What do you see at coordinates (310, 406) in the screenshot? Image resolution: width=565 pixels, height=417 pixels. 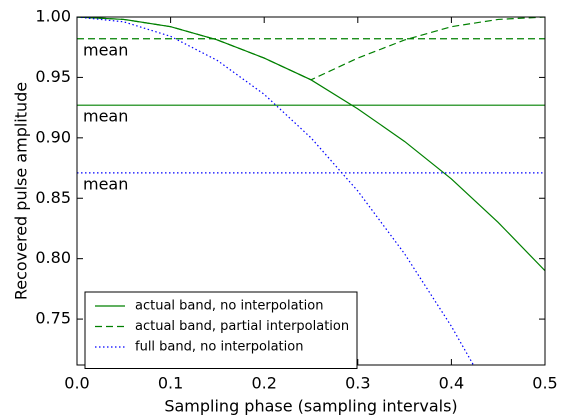 I see `x-axis-label: Sampling phase (sampling intervals)` at bounding box center [310, 406].